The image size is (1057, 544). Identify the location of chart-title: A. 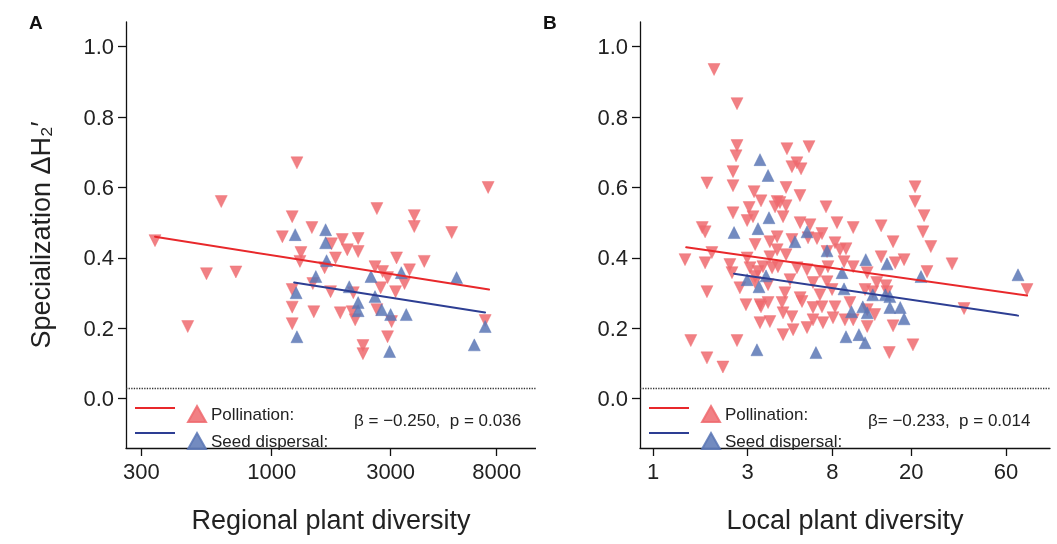
(36, 22).